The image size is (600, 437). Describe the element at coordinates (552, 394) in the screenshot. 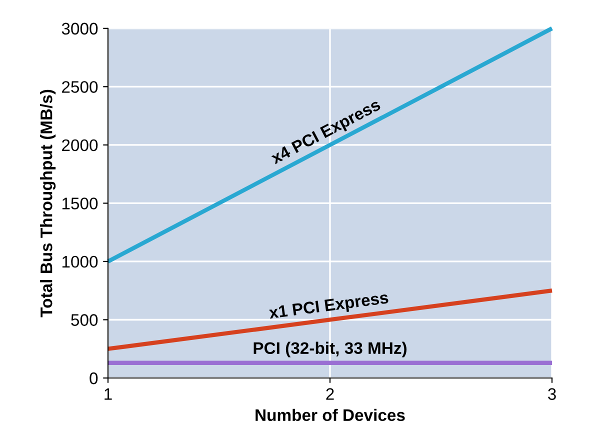

I see `x-tick-label: 3` at that location.